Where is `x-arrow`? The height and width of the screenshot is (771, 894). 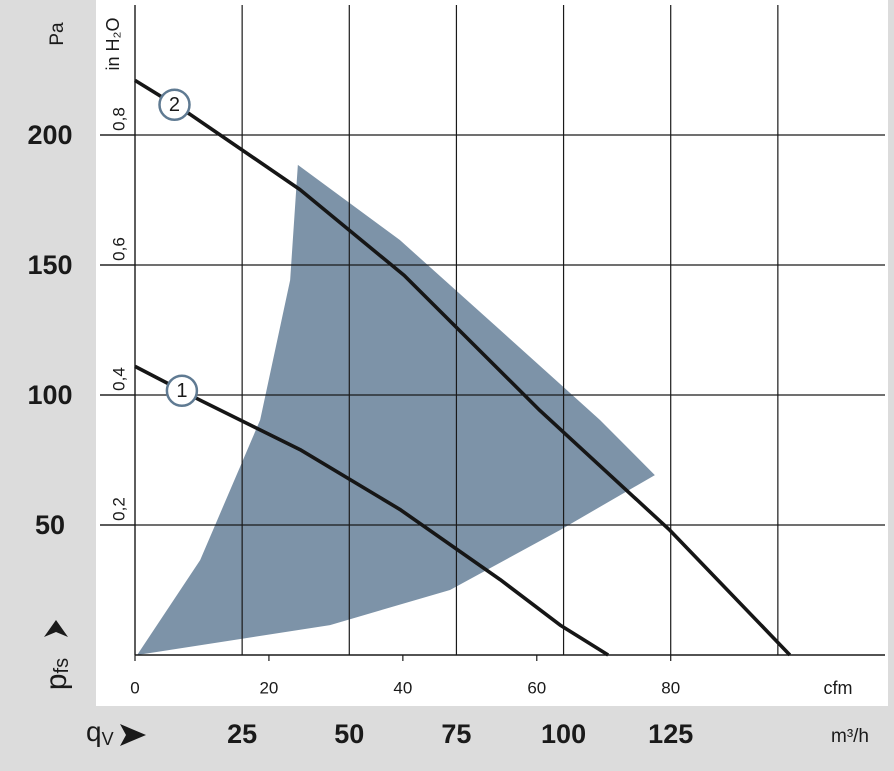
x-arrow is located at coordinates (133, 735).